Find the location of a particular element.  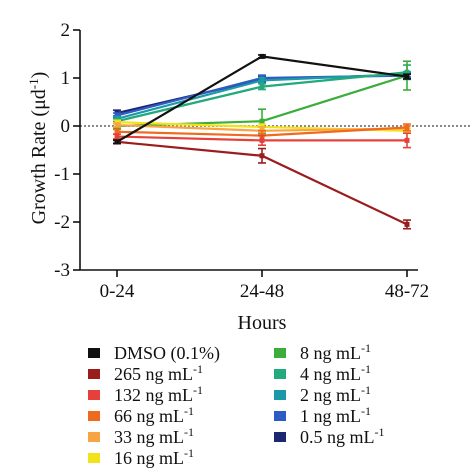

y-tick-label: 2 is located at coordinates (66, 30).